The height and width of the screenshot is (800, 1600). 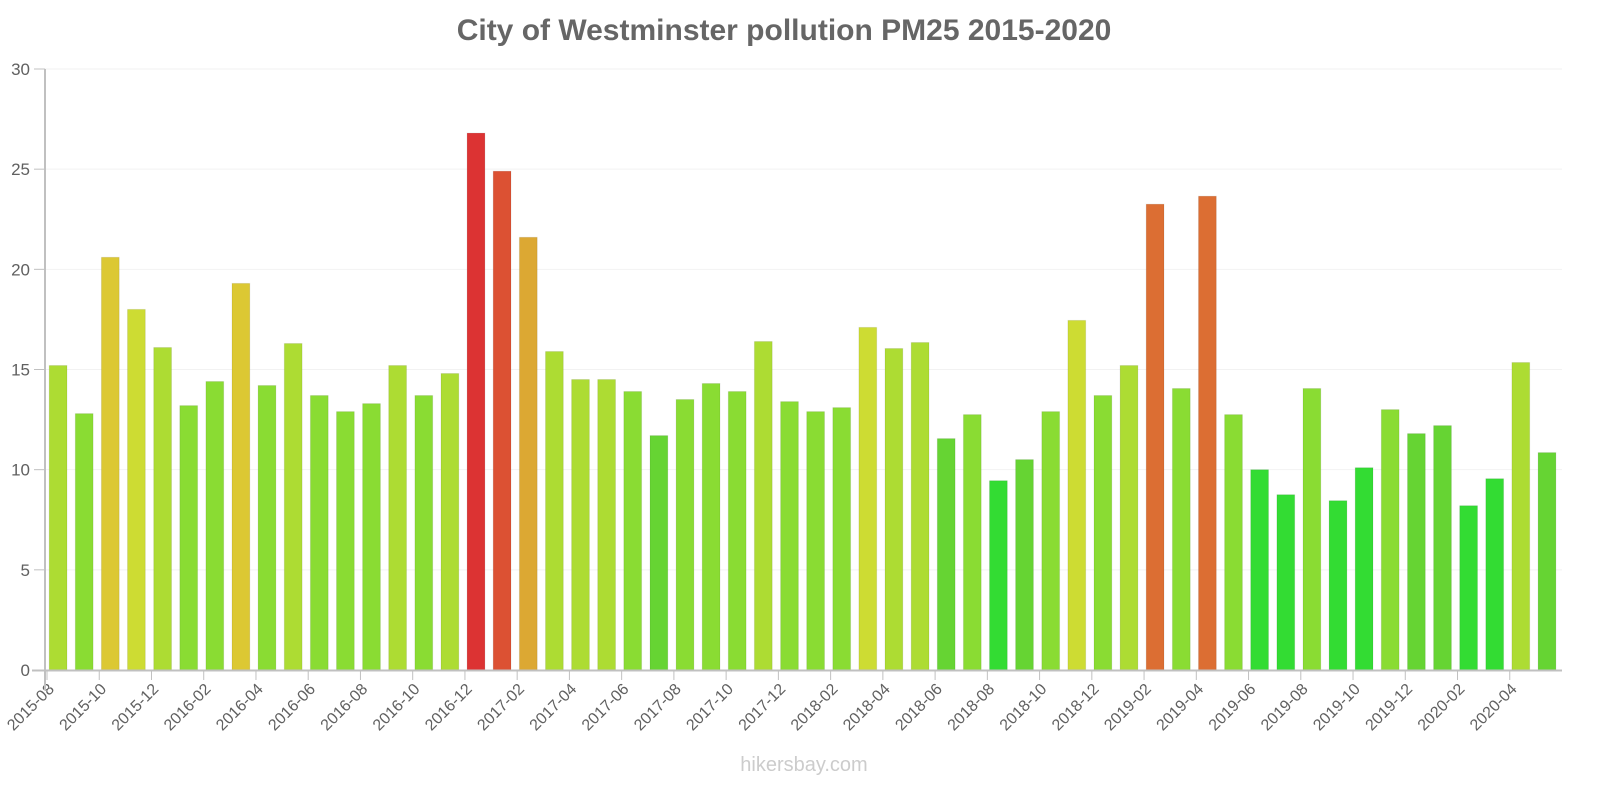 I want to click on bar-2017-02: 2017-02: 21.6, so click(x=528, y=453).